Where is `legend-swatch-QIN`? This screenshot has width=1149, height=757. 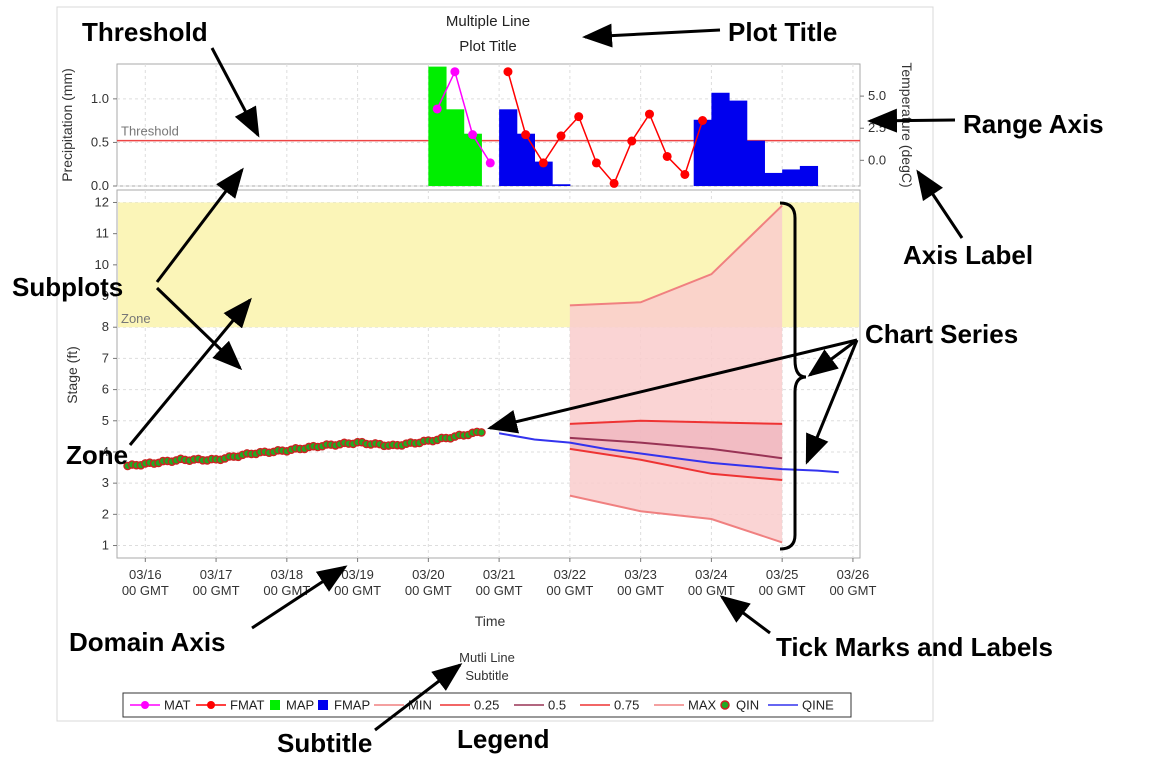
legend-swatch-QIN is located at coordinates (725, 705).